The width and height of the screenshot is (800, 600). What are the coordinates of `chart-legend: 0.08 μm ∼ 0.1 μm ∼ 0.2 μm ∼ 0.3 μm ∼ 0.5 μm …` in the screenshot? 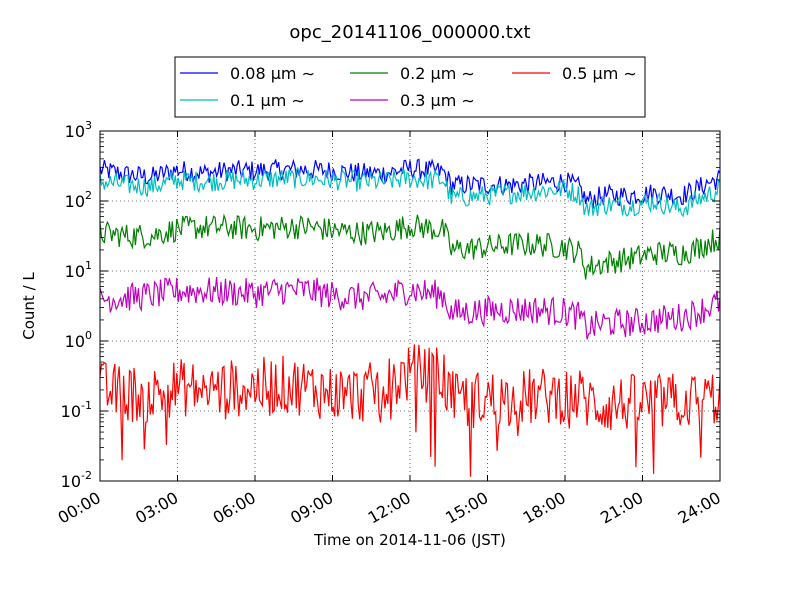 It's located at (410, 87).